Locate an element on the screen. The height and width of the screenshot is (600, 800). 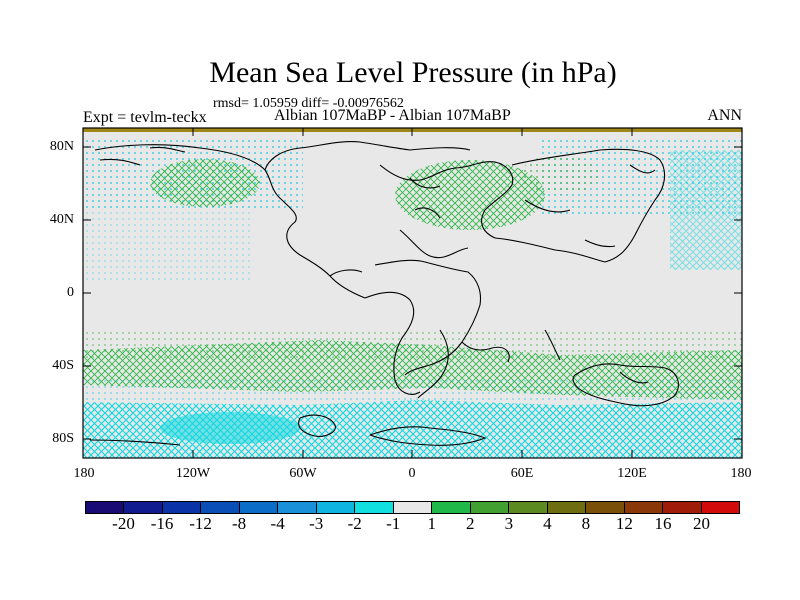
colorbar-label: 16 is located at coordinates (663, 523).